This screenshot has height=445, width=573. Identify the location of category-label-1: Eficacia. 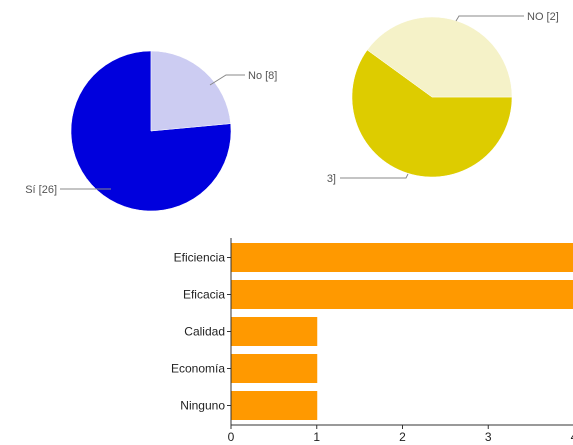
(204, 295).